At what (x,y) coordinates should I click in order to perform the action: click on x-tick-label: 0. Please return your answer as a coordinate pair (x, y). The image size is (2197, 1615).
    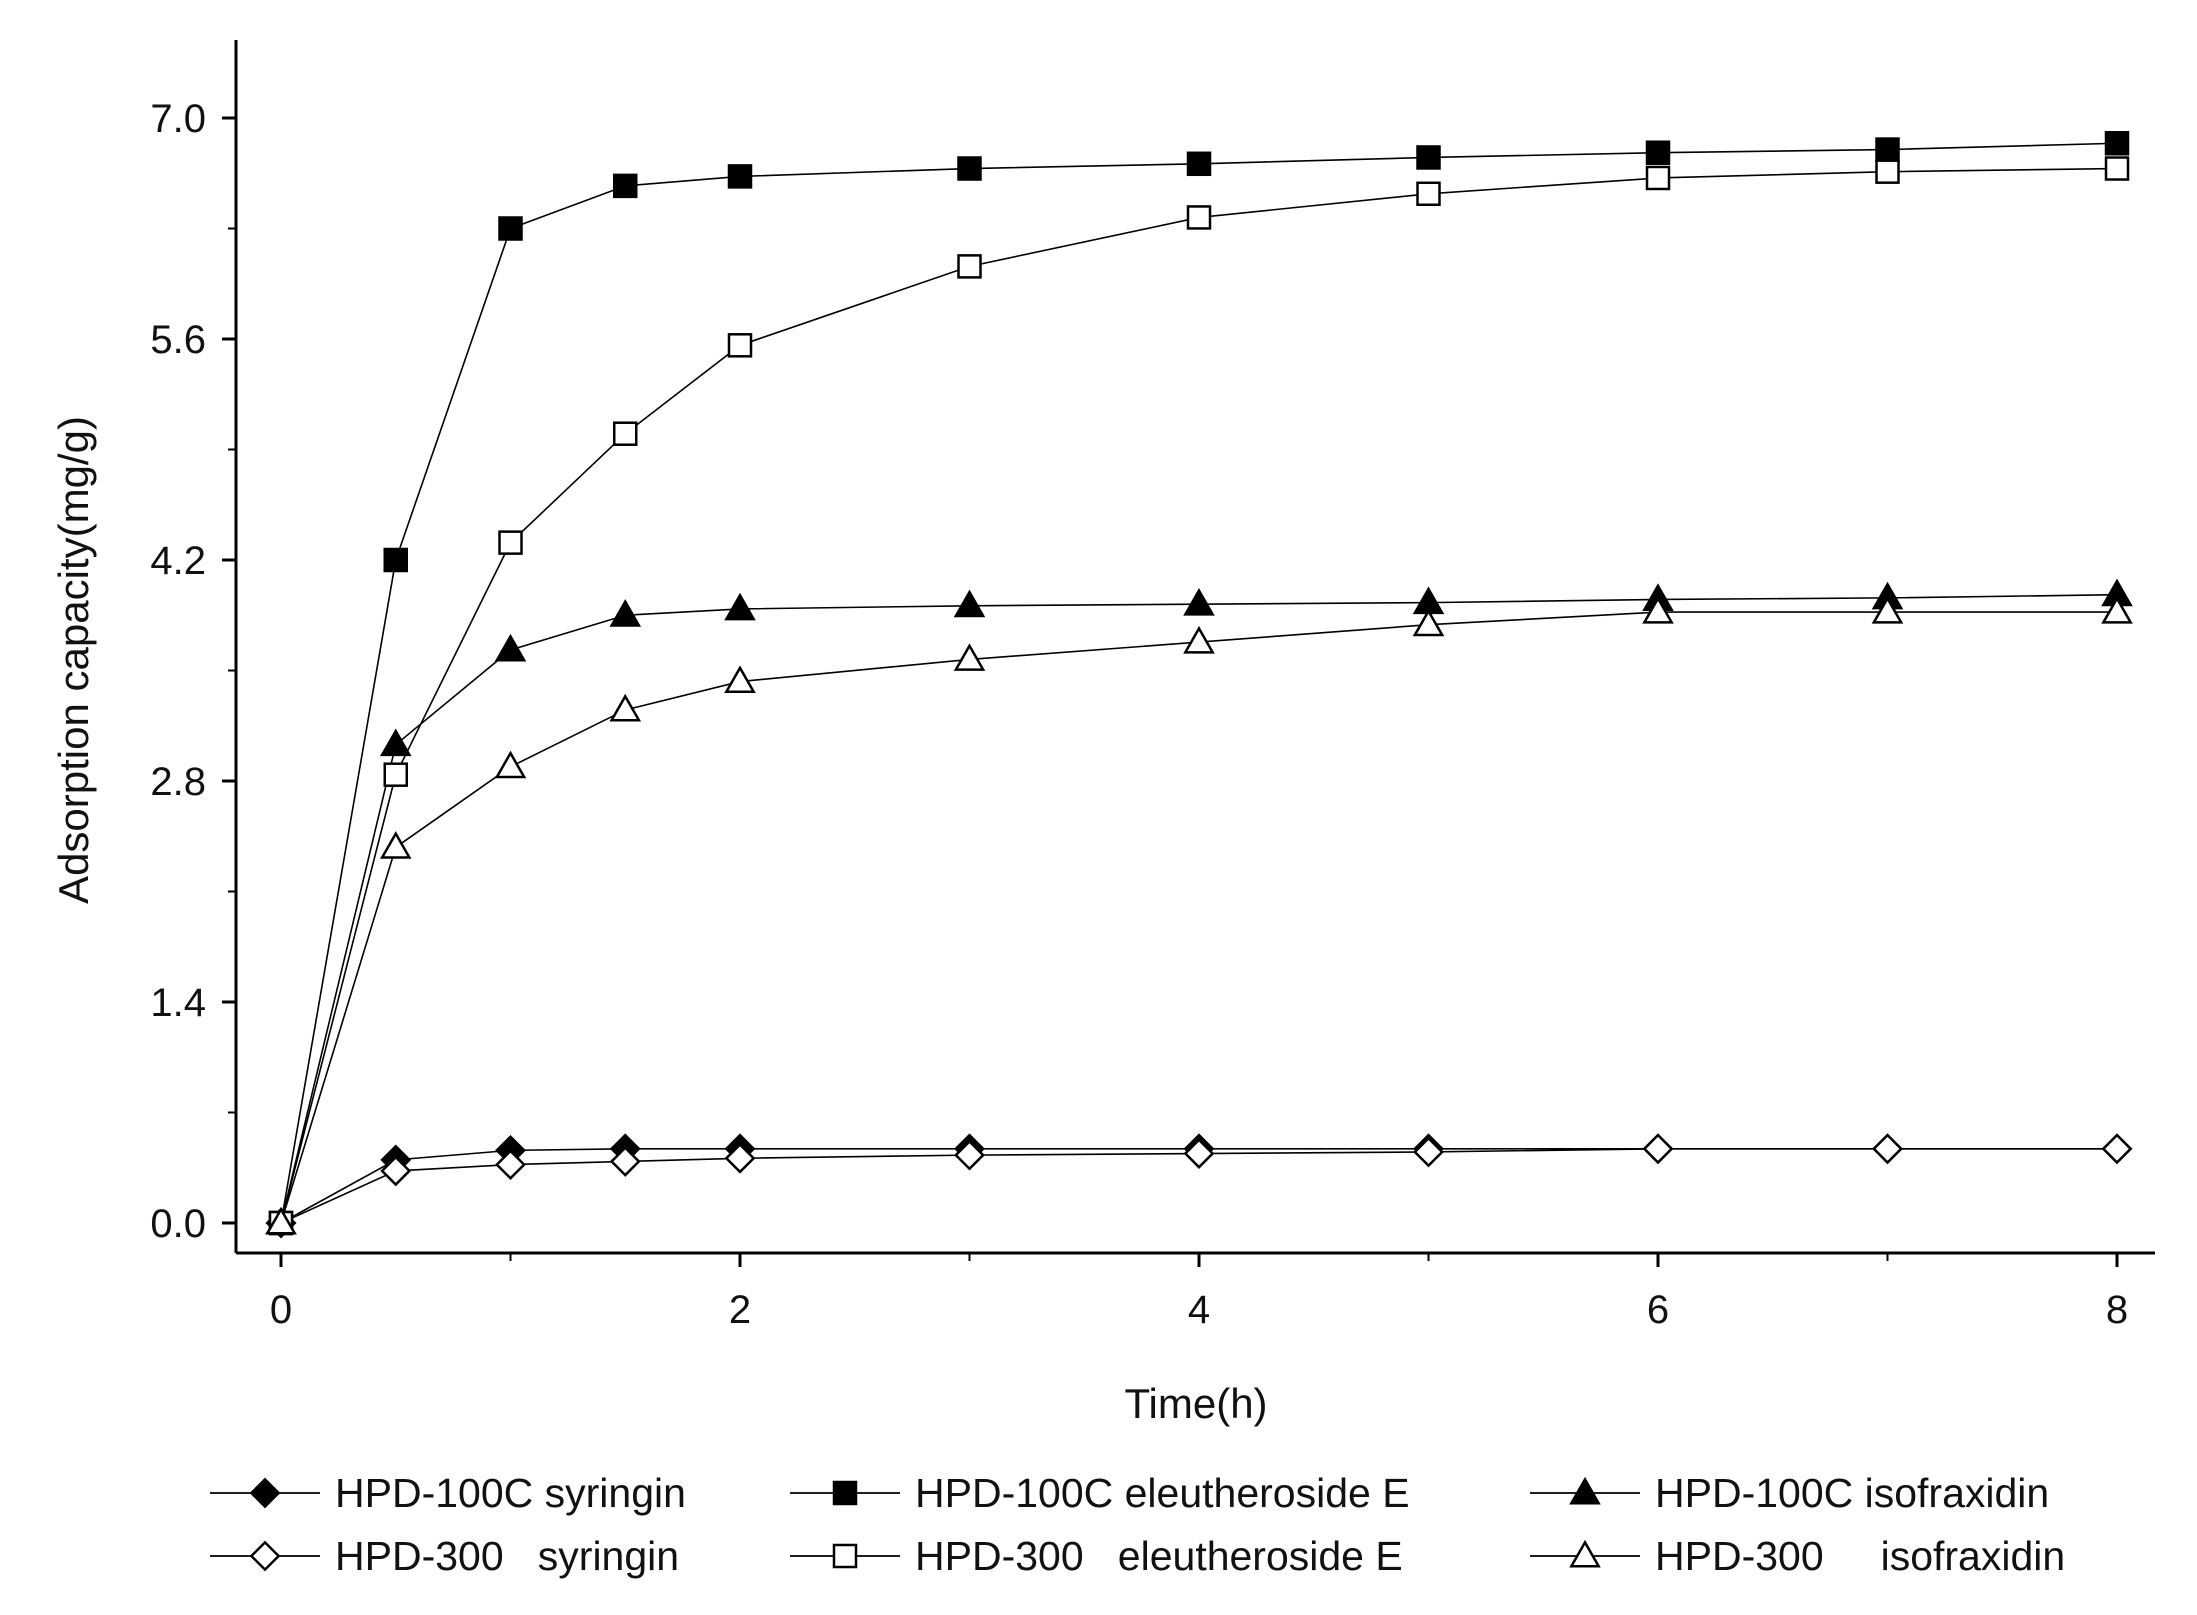
    Looking at the image, I should click on (281, 1310).